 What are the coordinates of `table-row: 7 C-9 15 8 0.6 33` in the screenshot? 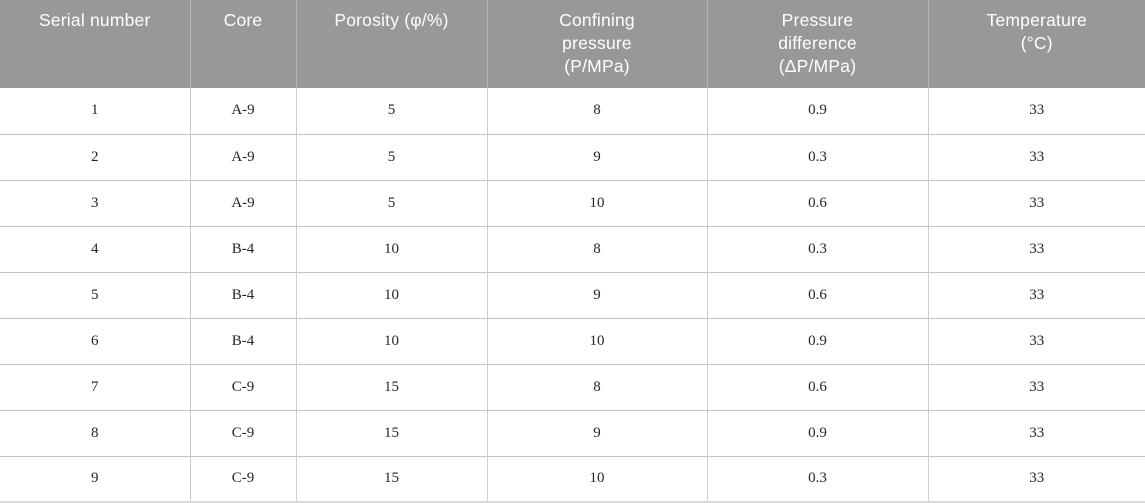 It's located at (572, 386).